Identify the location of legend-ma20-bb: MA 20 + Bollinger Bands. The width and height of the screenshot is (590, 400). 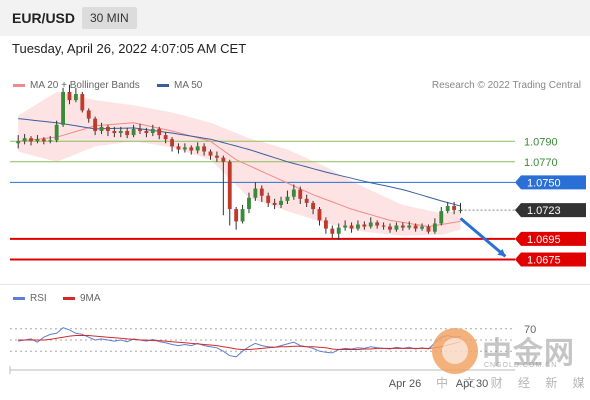
(76, 85).